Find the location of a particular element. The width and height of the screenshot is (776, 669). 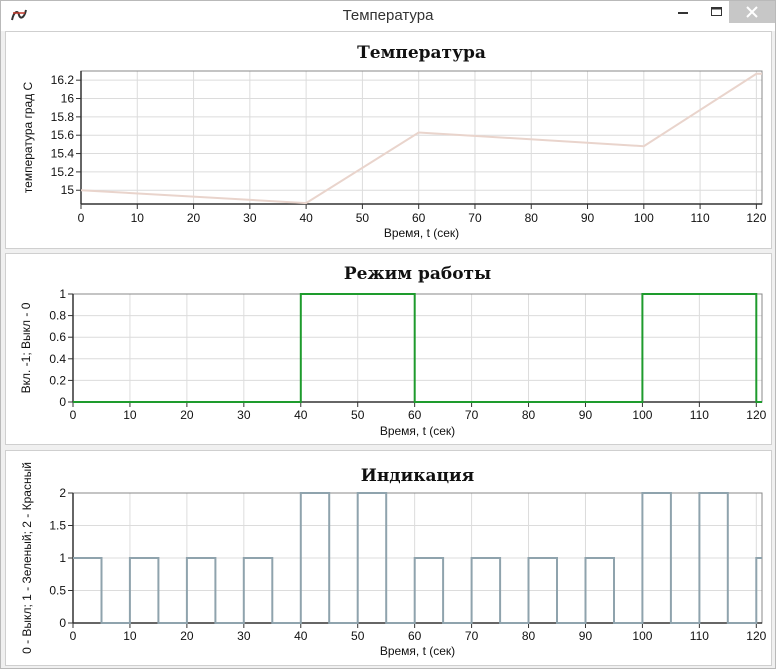

mode-x-tick-label: 50 is located at coordinates (358, 415).